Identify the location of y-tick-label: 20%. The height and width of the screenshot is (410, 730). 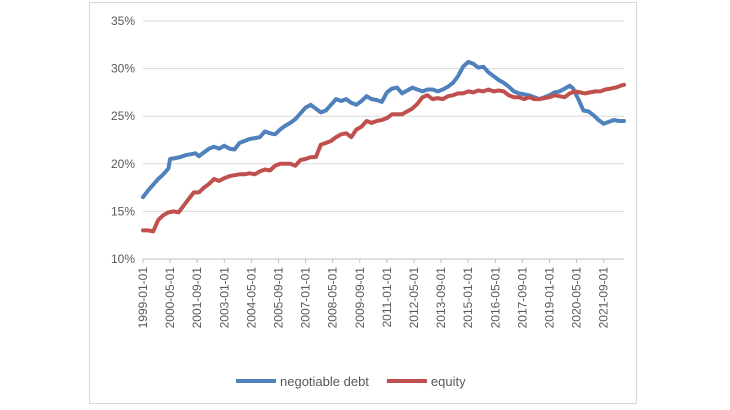
(123, 164).